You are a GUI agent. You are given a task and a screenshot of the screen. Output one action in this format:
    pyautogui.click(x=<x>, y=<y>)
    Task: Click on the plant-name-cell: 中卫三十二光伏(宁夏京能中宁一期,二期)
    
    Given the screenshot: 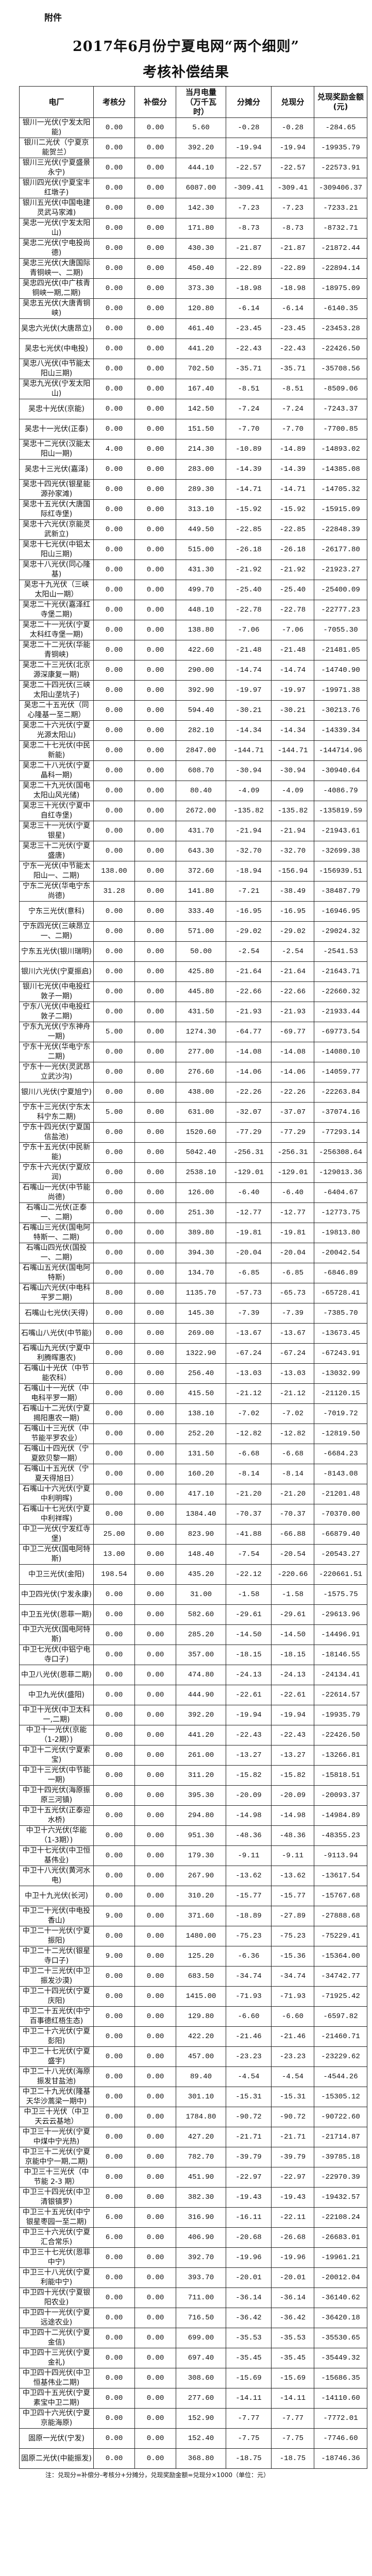 What is the action you would take?
    pyautogui.click(x=56, y=2157)
    